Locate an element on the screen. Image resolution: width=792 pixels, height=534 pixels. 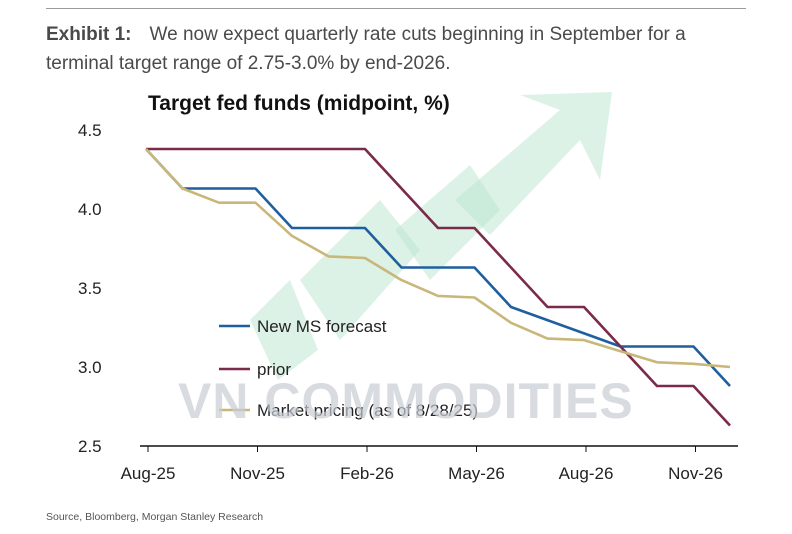
watermark-text: VN COMMODITIES is located at coordinates (406, 401).